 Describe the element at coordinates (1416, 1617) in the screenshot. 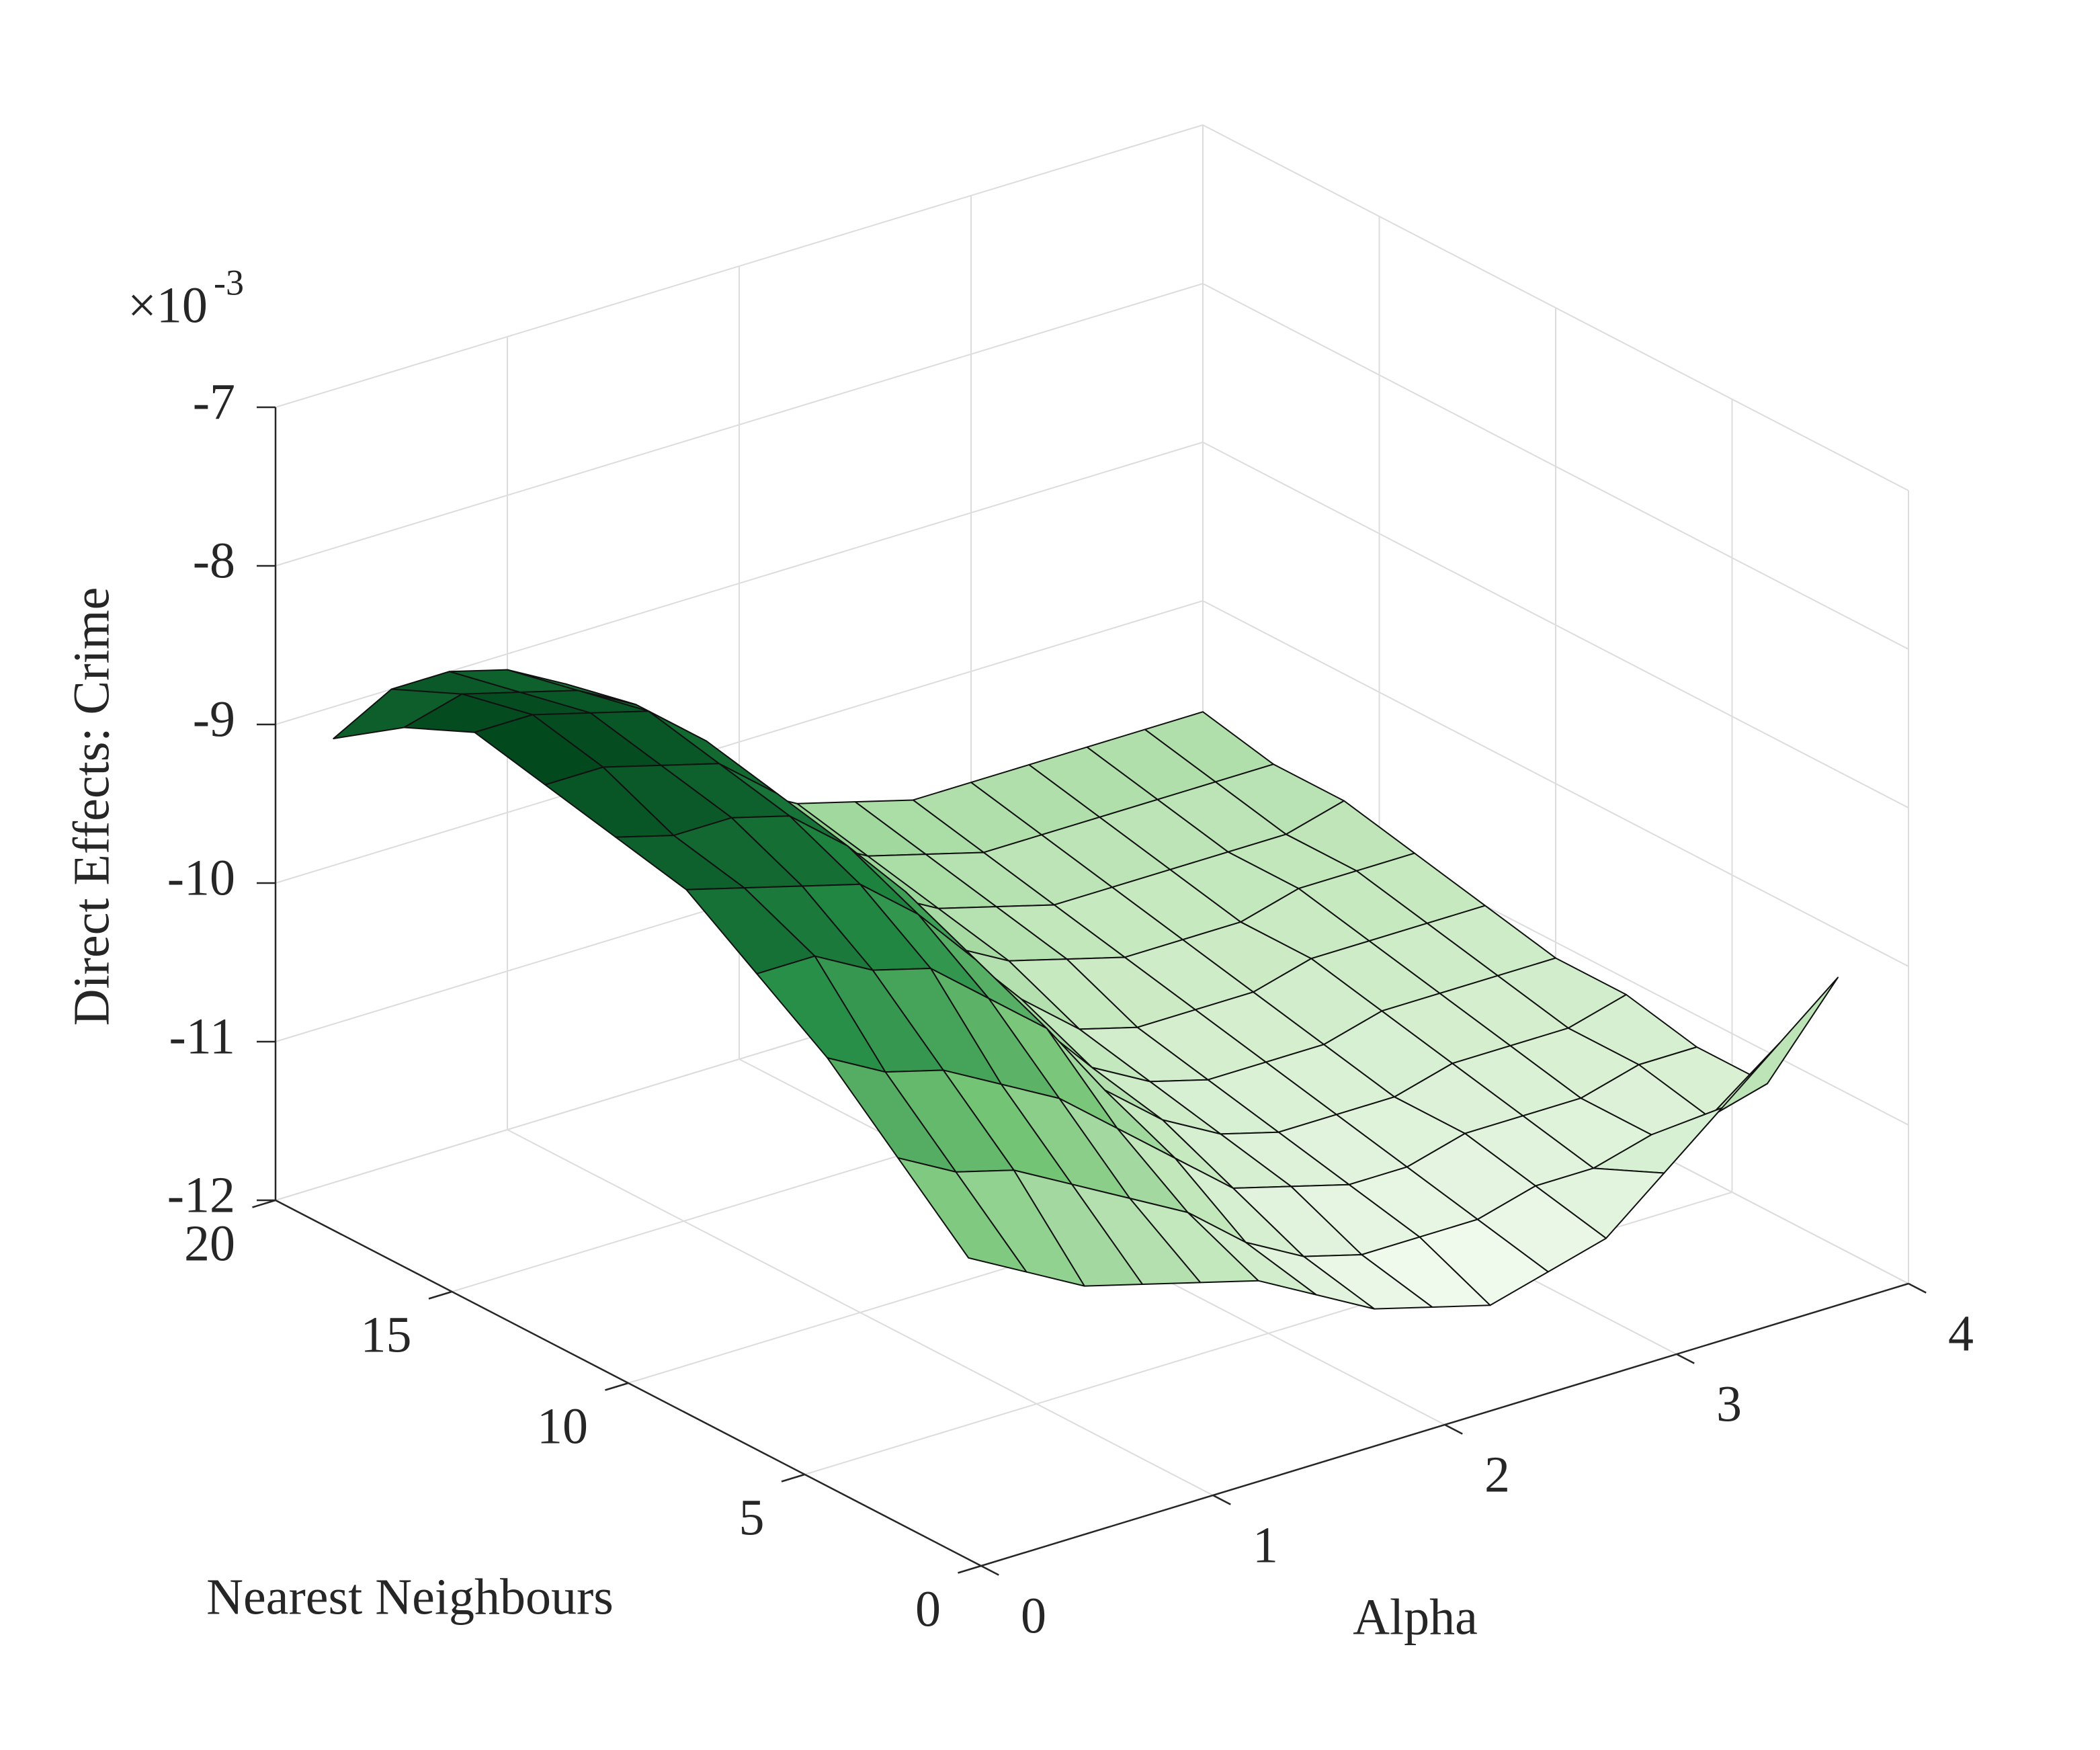

I see `x-axis-label: Alpha` at that location.